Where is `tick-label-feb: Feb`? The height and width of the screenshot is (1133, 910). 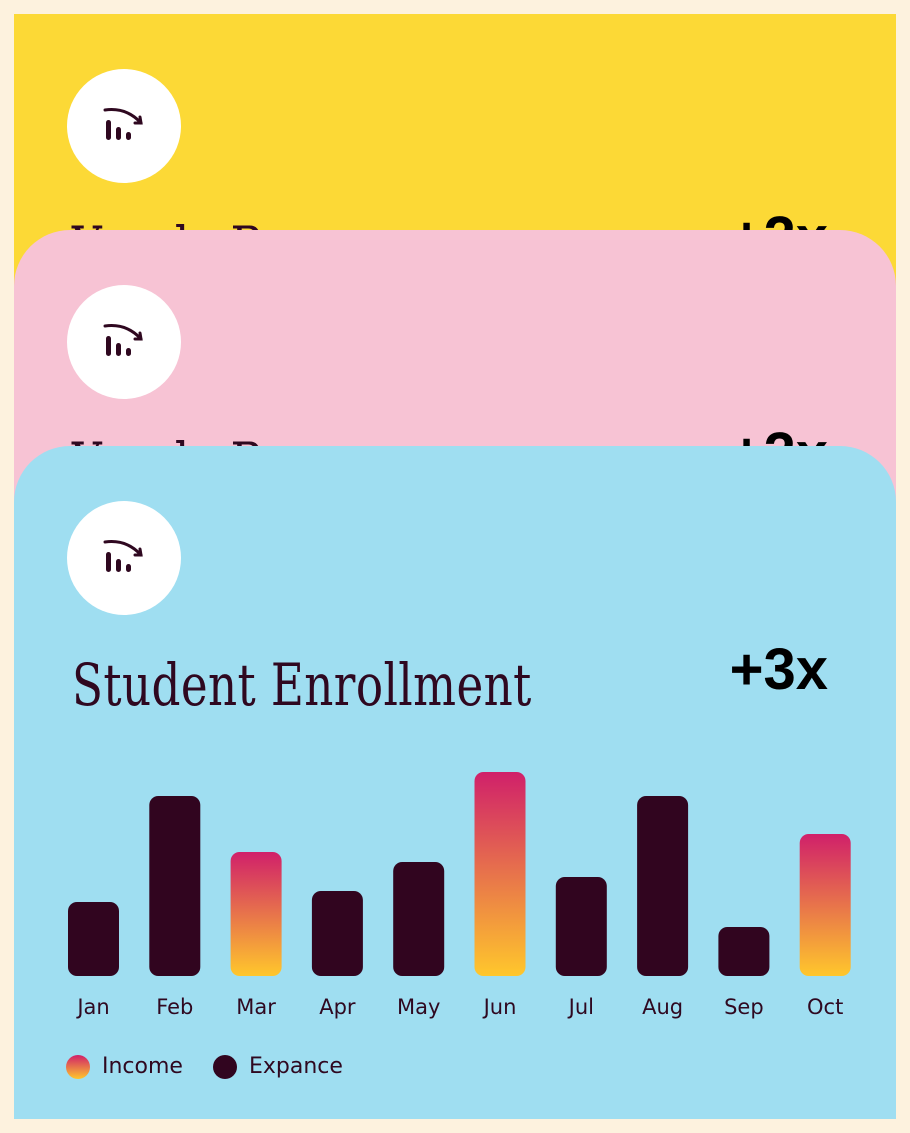
tick-label-feb: Feb is located at coordinates (174, 1007).